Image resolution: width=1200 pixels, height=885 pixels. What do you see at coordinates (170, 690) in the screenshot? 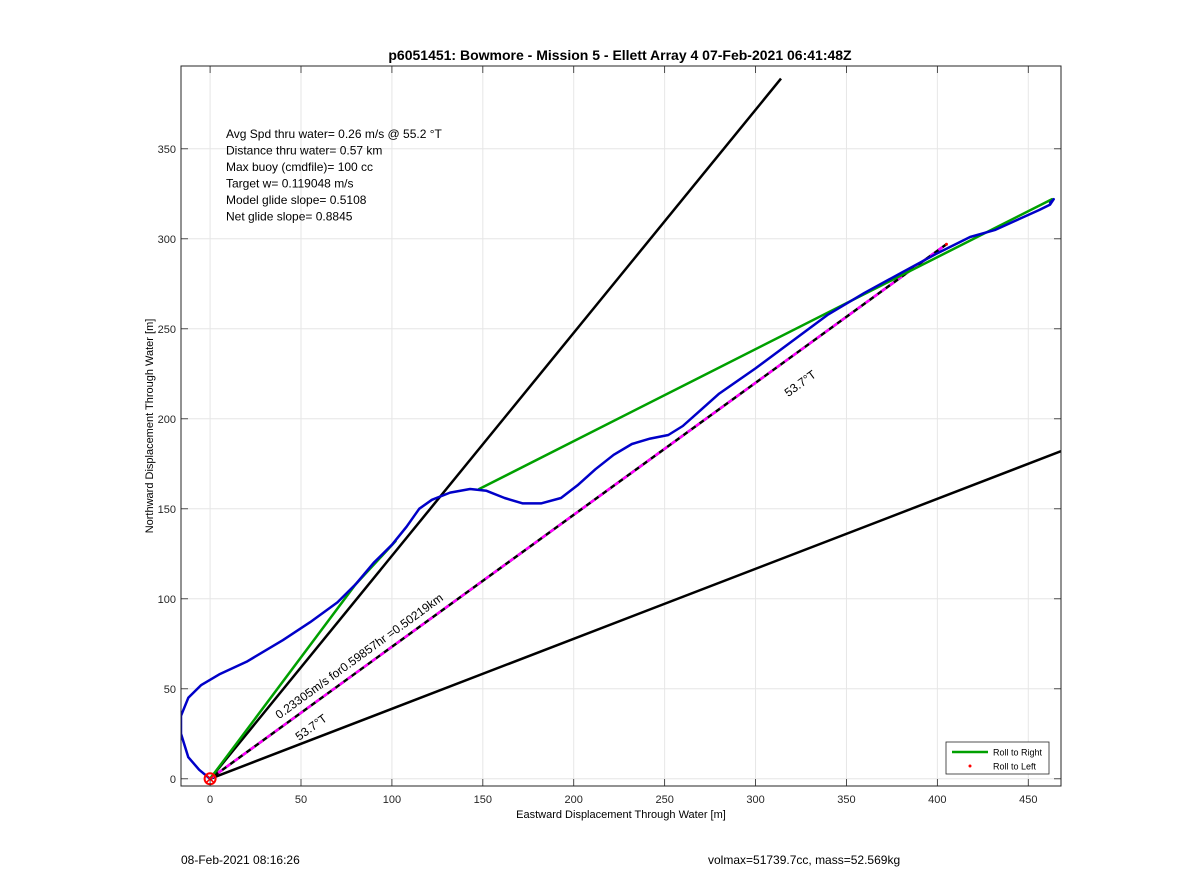
I see `y-tick-label: 50` at bounding box center [170, 690].